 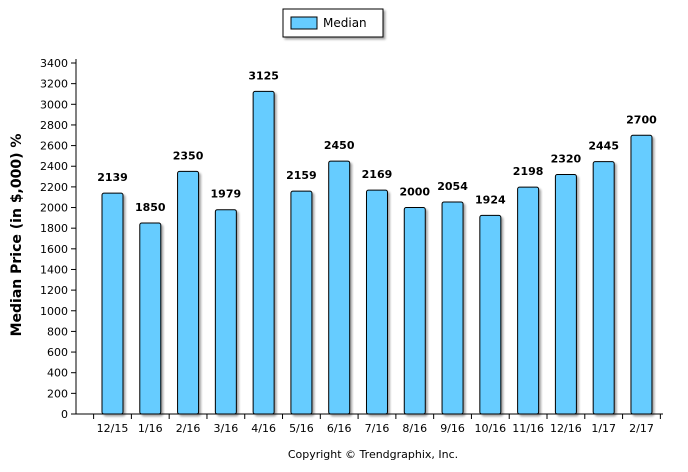 What do you see at coordinates (57, 373) in the screenshot?
I see `y-tick-label: 400` at bounding box center [57, 373].